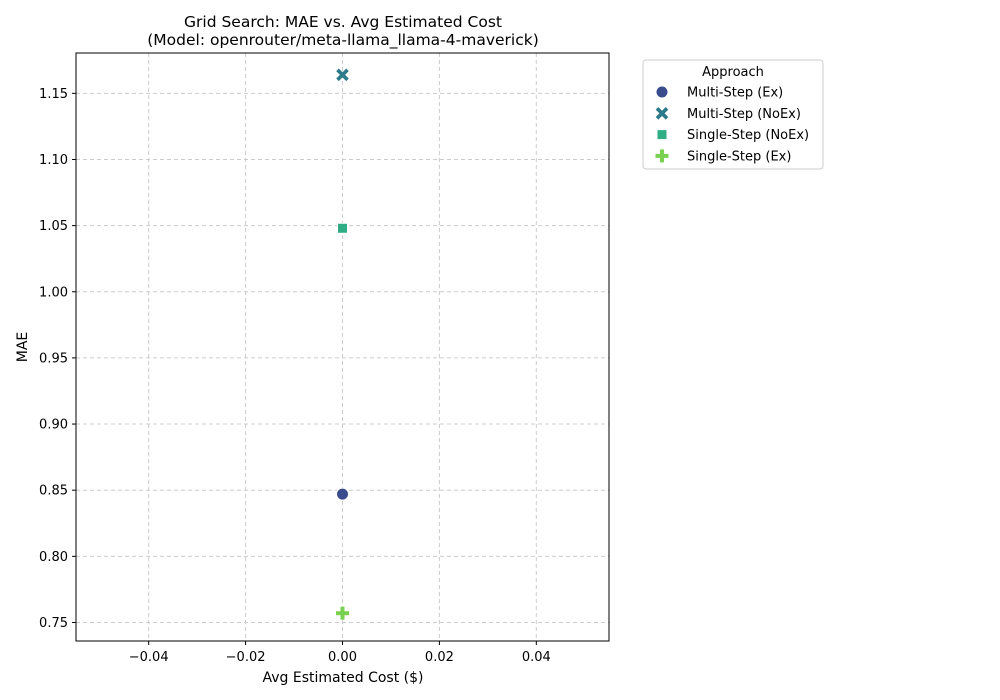 The height and width of the screenshot is (700, 1000). I want to click on legend-item: Multi-Step (Ex), so click(719, 93).